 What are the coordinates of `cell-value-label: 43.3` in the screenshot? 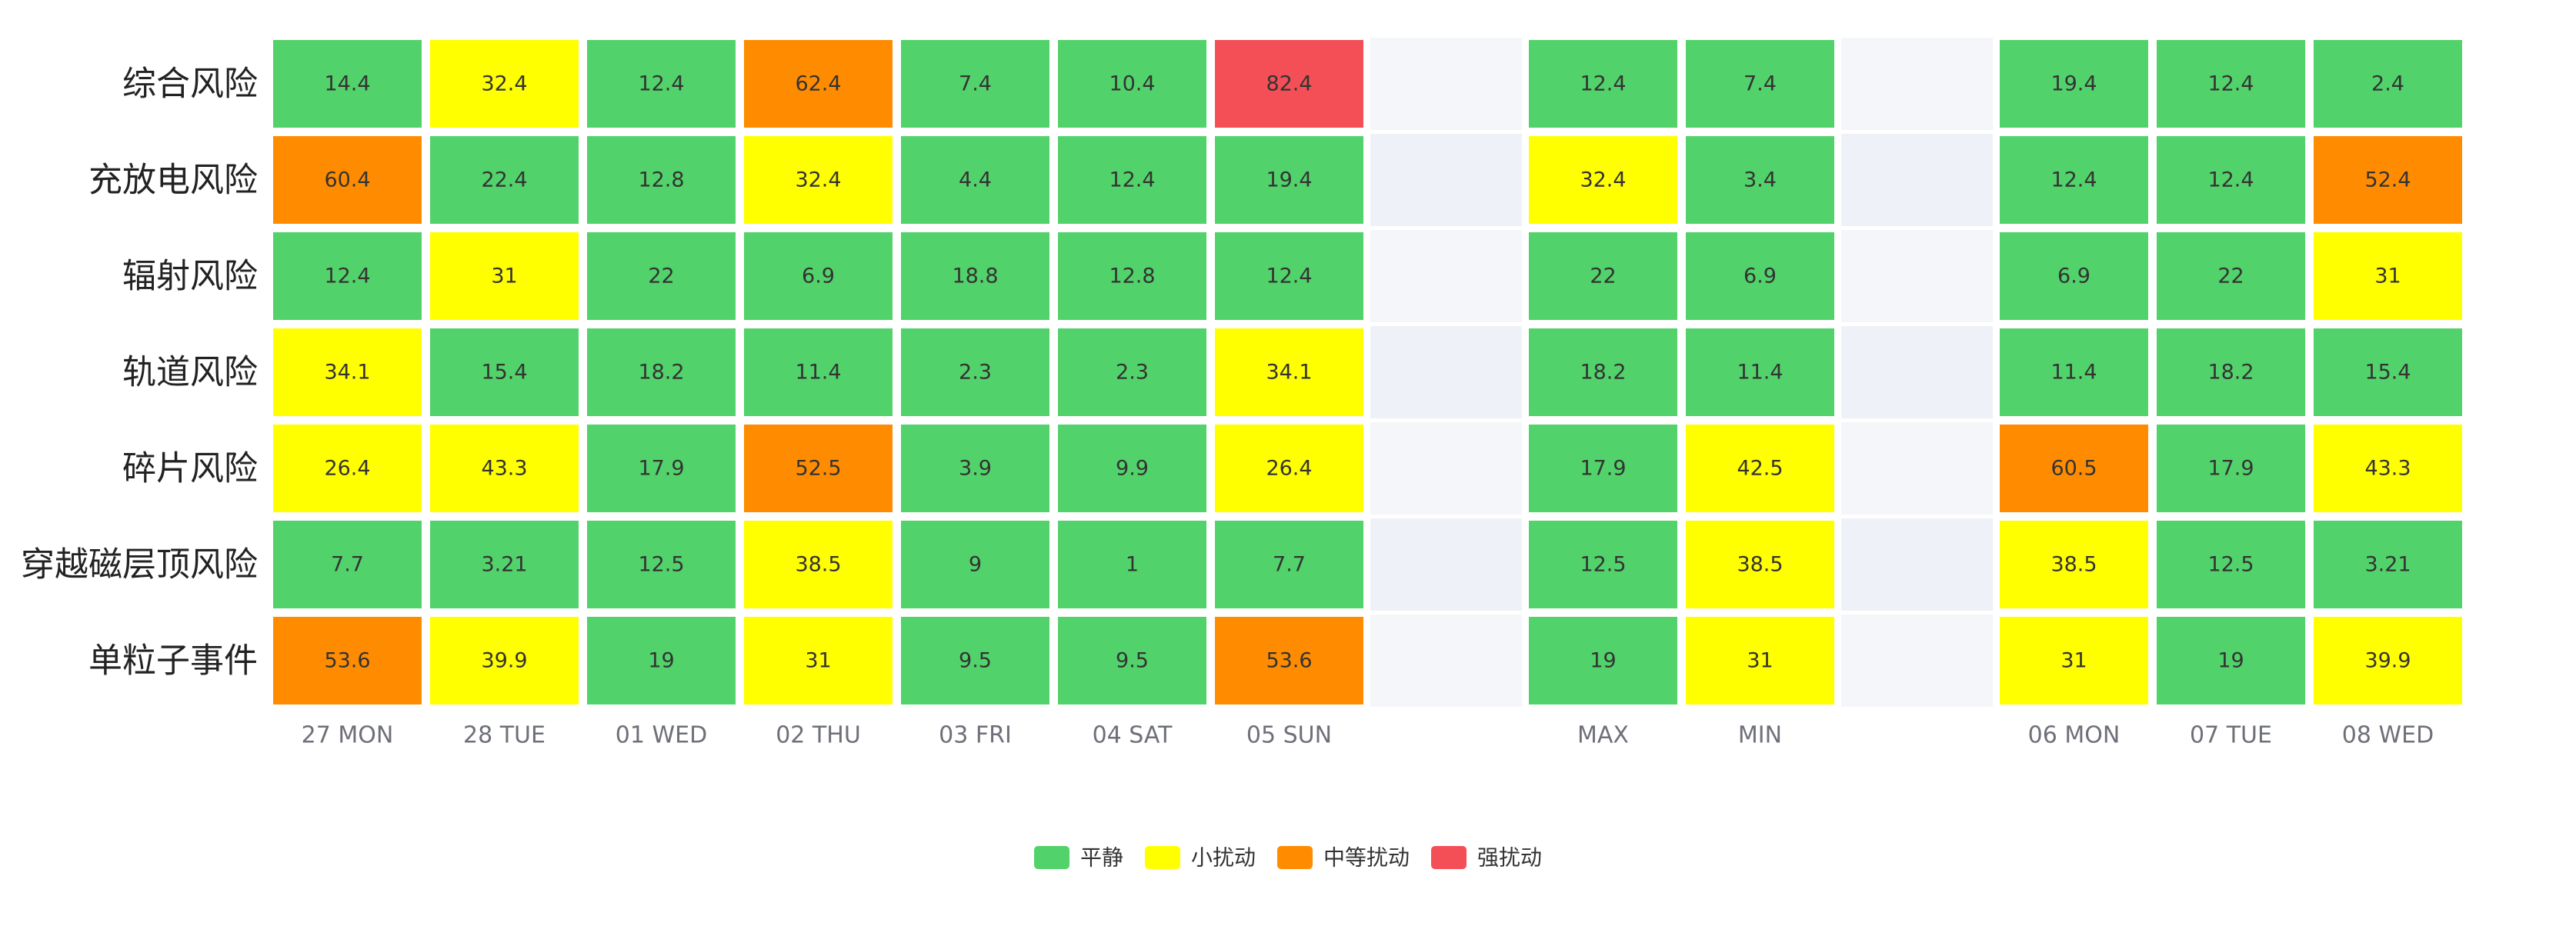 It's located at (504, 469).